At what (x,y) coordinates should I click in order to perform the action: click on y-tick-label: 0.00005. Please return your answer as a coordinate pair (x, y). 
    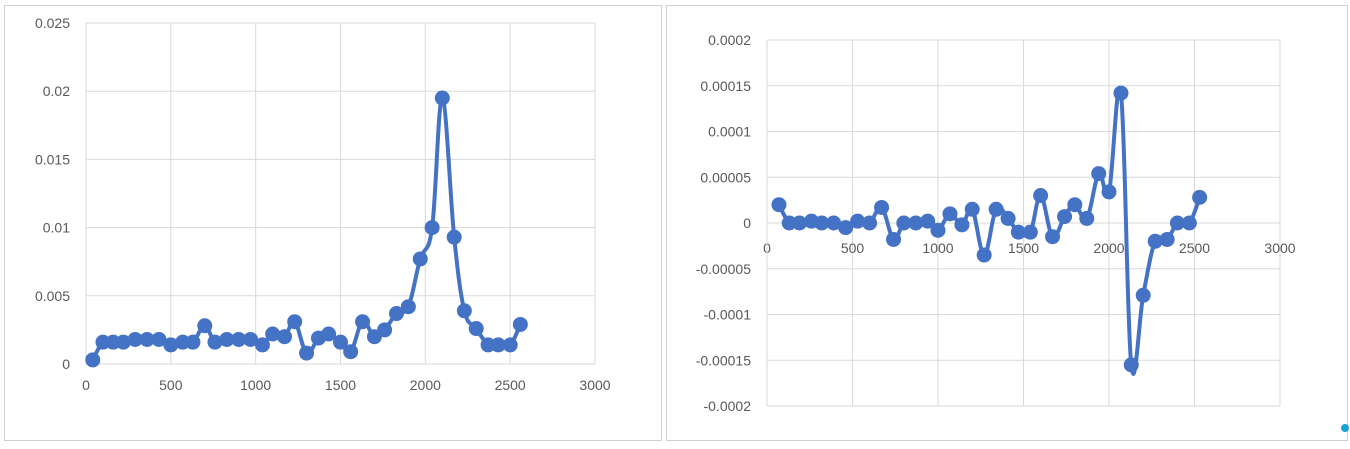
    Looking at the image, I should click on (725, 177).